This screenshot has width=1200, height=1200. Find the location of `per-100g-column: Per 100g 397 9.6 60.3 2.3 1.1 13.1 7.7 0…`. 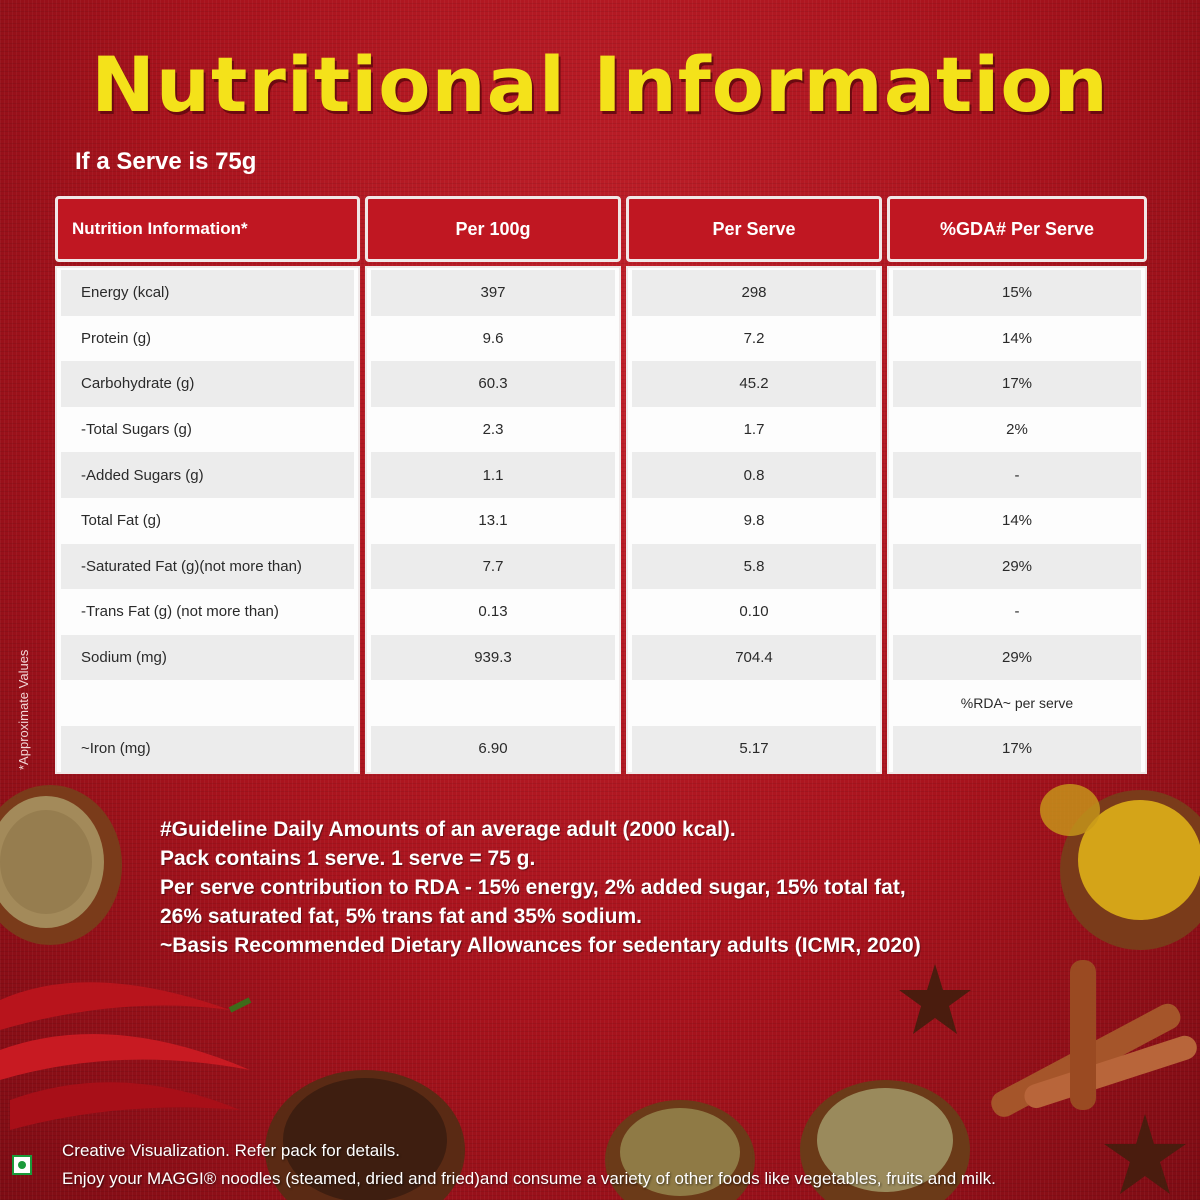

per-100g-column: Per 100g 397 9.6 60.3 2.3 1.1 13.1 7.7 0… is located at coordinates (493, 485).